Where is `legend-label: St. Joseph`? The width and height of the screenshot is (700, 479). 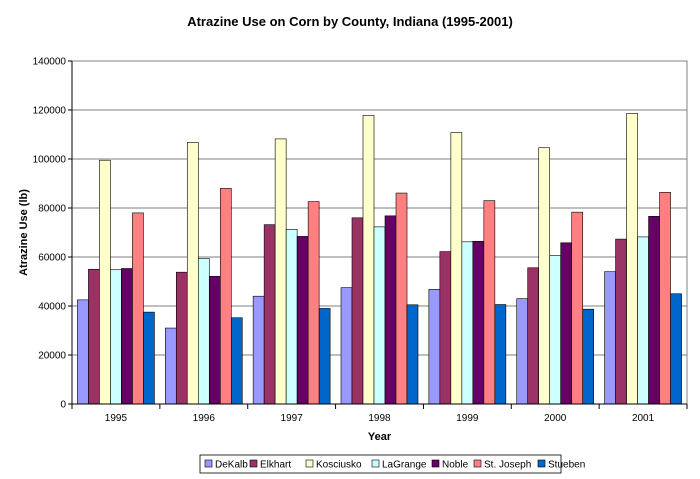
legend-label: St. Joseph is located at coordinates (507, 465).